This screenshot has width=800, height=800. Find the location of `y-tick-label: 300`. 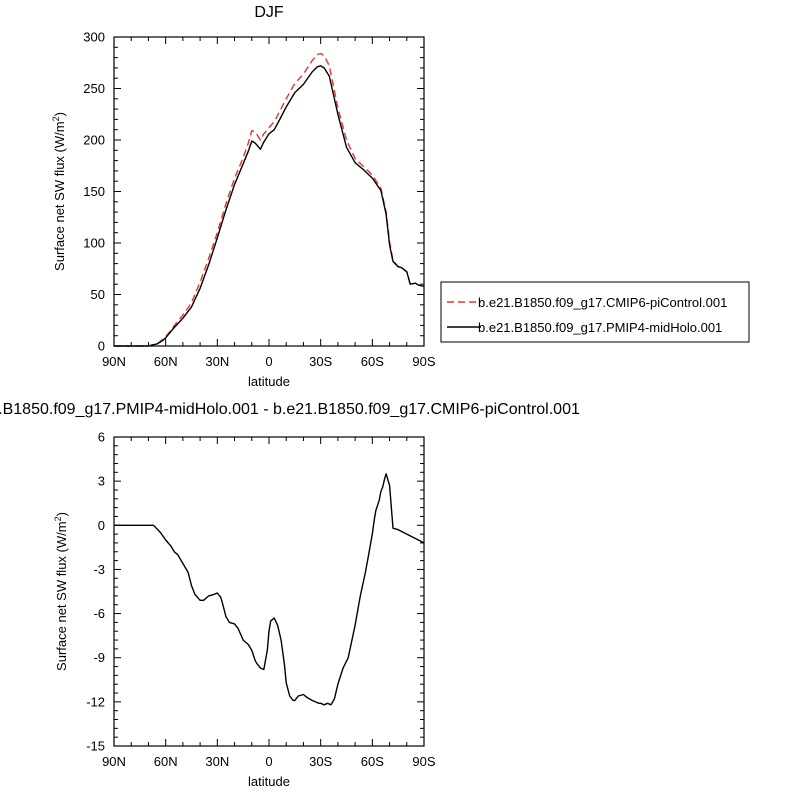

y-tick-label: 300 is located at coordinates (94, 37).